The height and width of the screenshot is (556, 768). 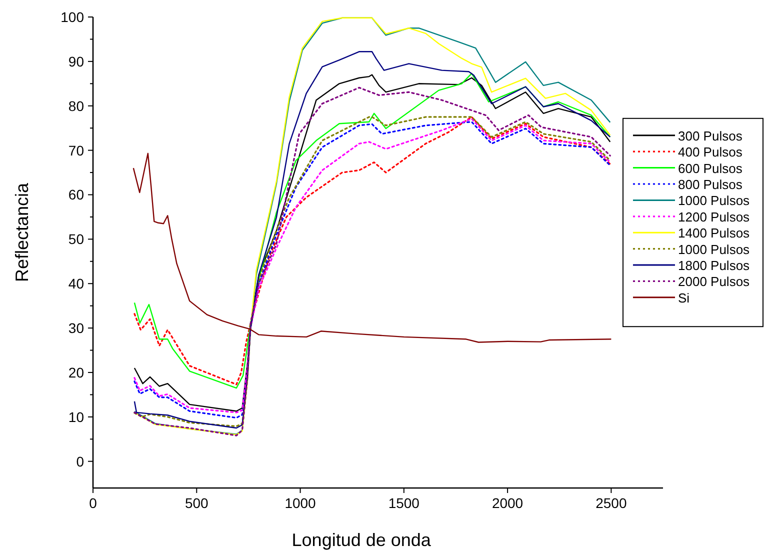 What do you see at coordinates (684, 298) in the screenshot?
I see `legend-label: Si` at bounding box center [684, 298].